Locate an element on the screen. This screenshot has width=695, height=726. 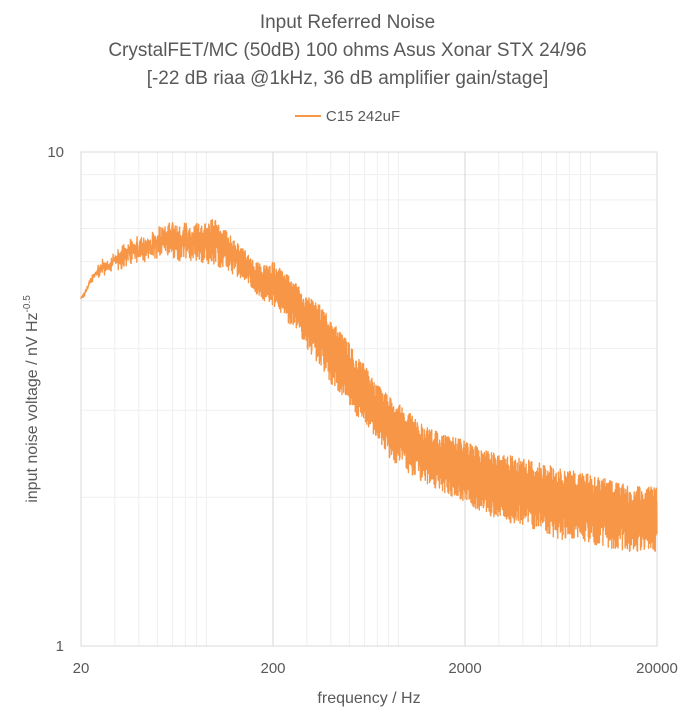
x-tick-label: 200 is located at coordinates (272, 668).